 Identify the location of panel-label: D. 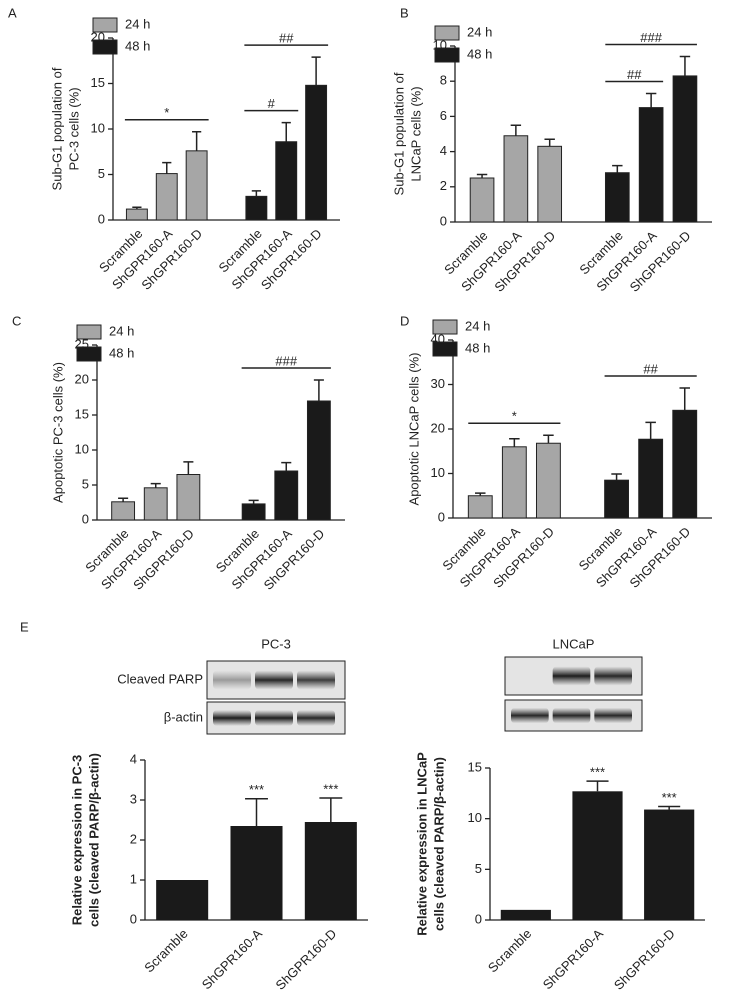
(404, 320).